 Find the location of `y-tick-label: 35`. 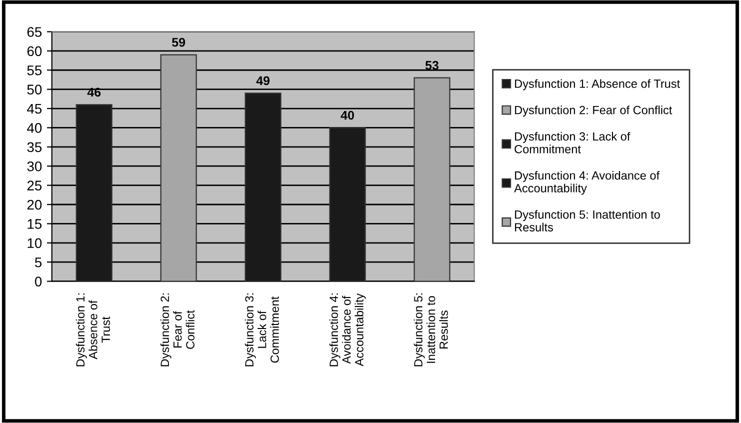

y-tick-label: 35 is located at coordinates (34, 147).